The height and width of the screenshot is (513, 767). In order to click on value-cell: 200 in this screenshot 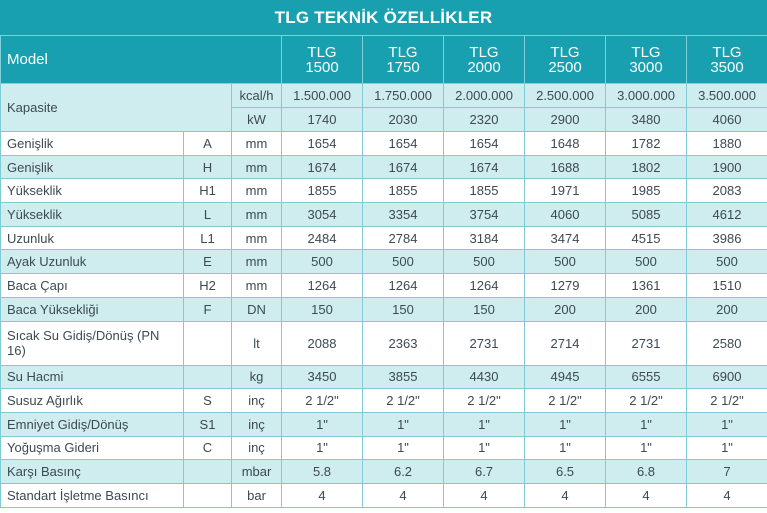, I will do `click(565, 309)`.